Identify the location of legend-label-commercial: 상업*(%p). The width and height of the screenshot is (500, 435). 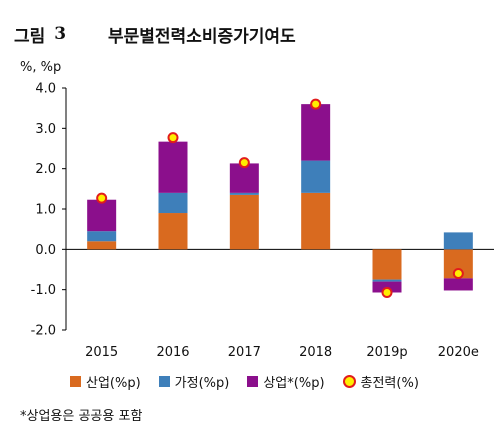
(294, 383).